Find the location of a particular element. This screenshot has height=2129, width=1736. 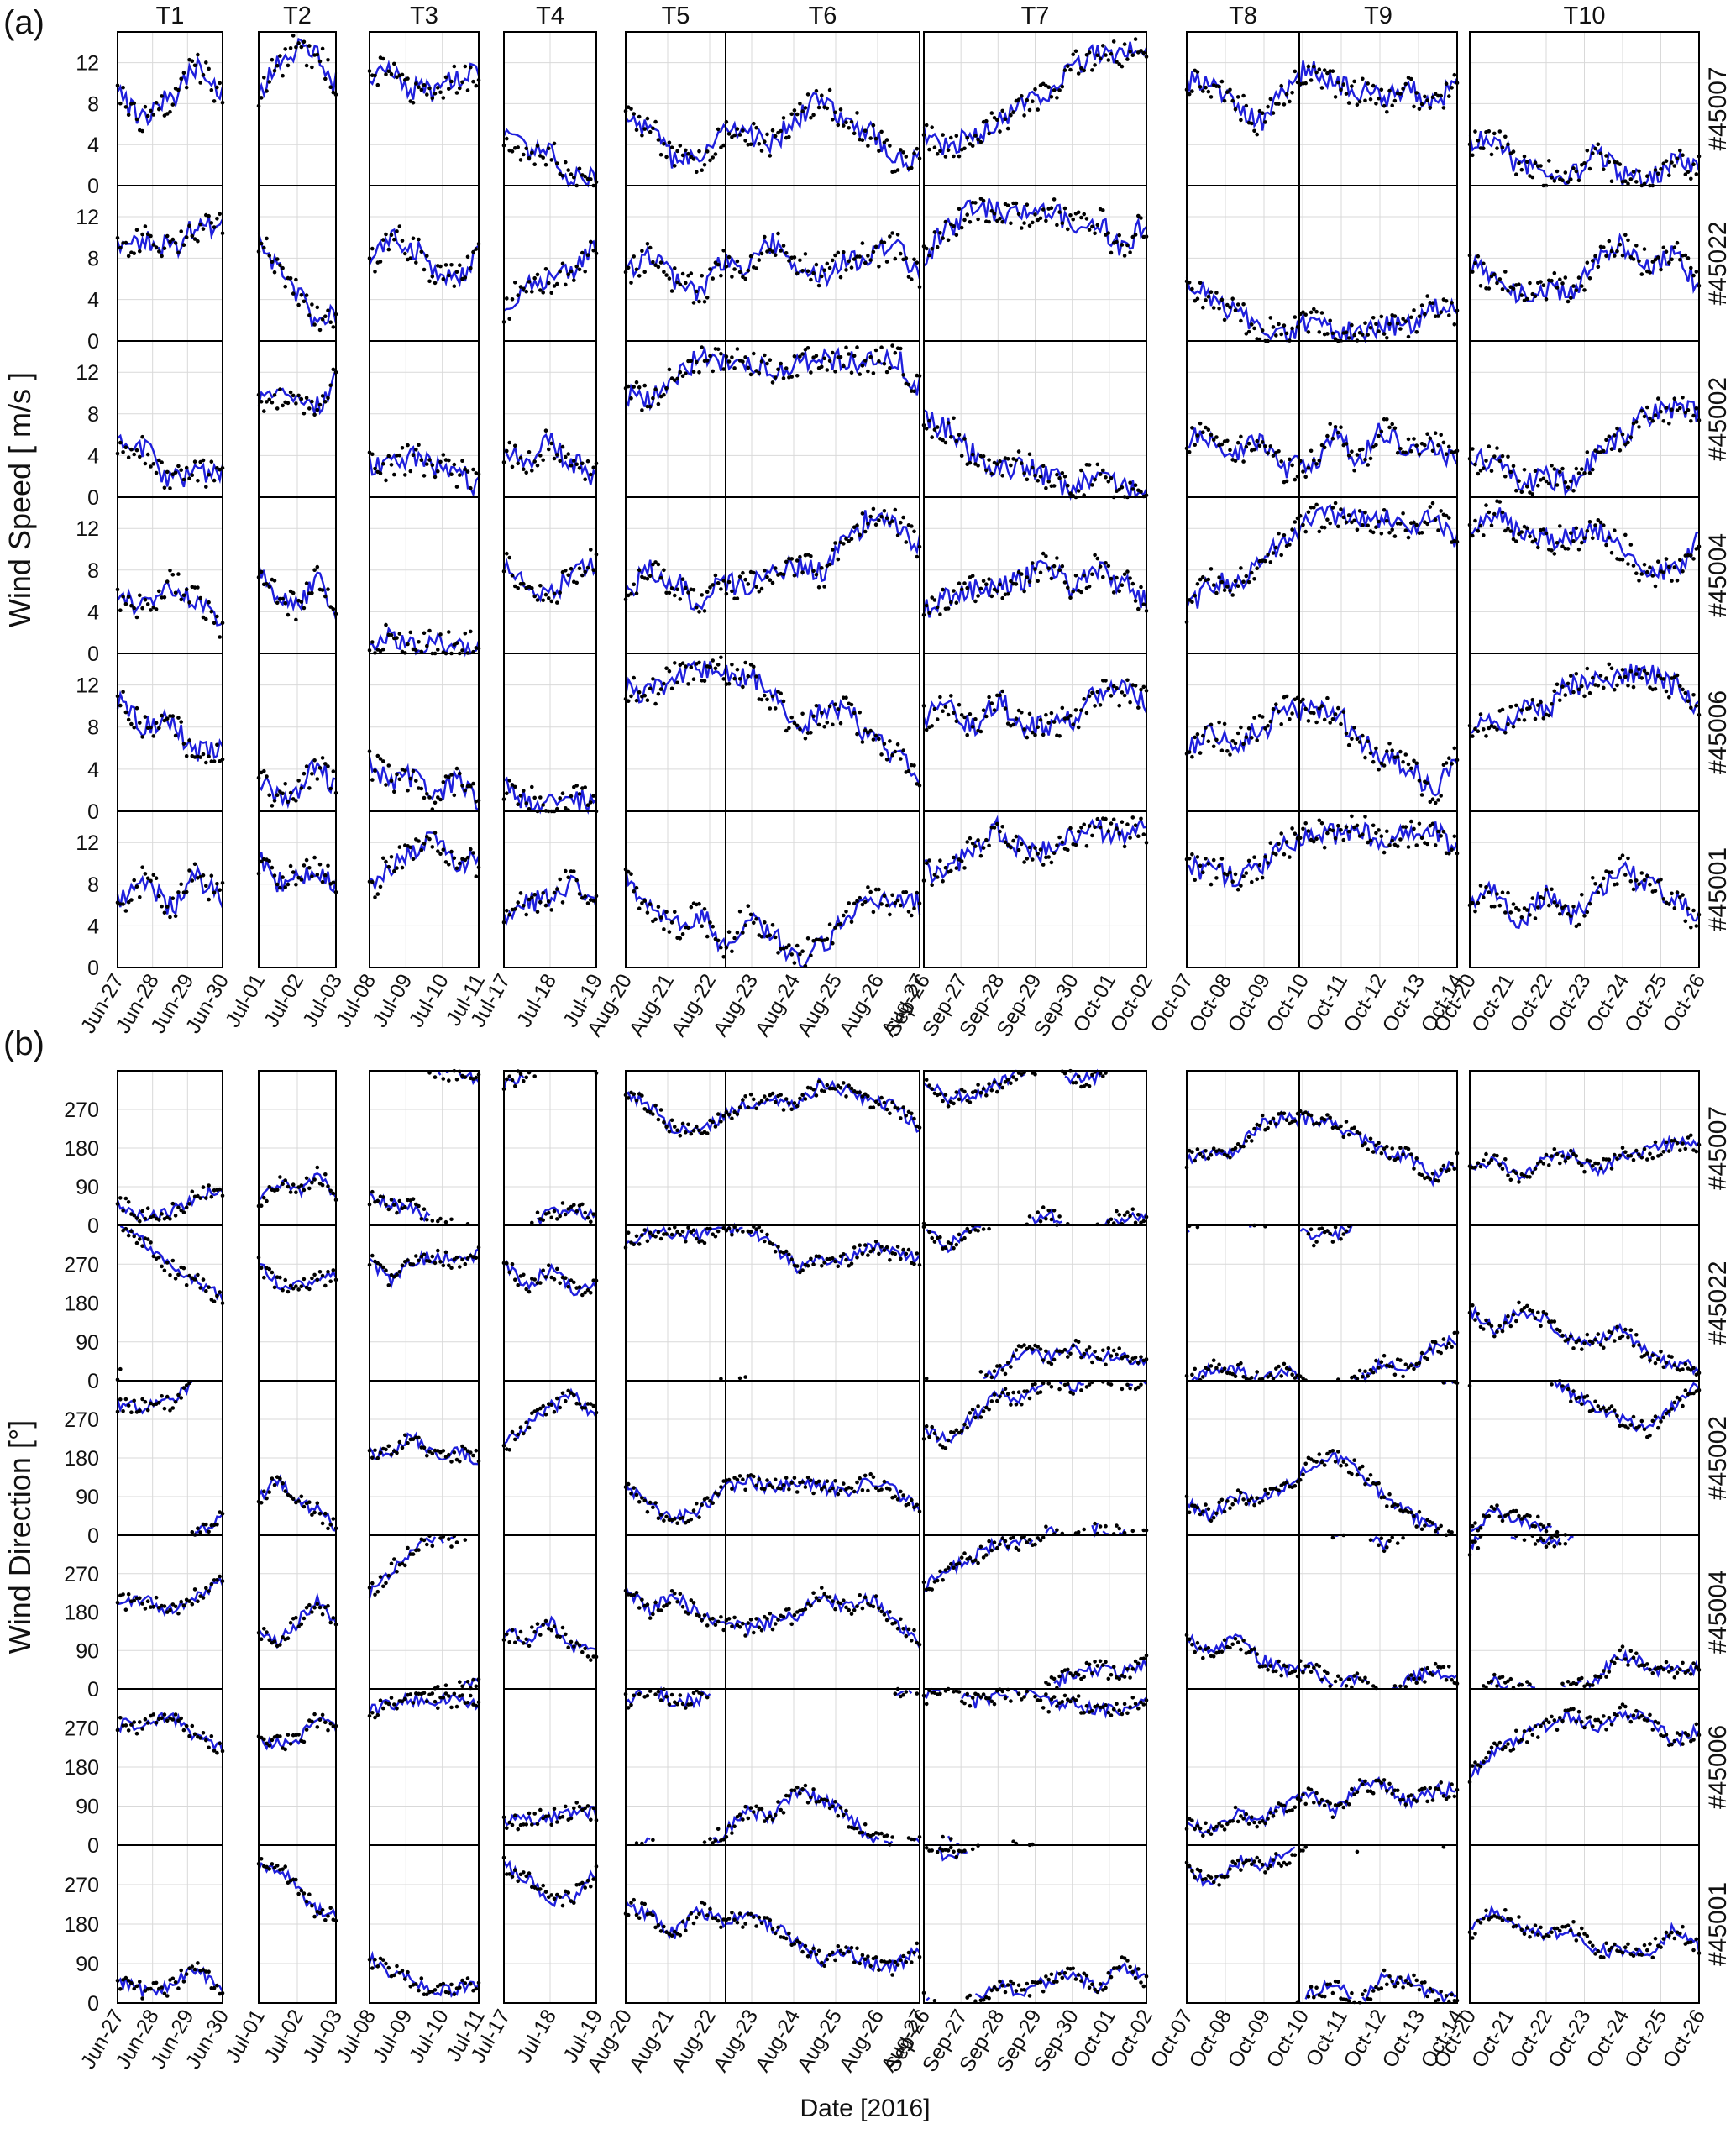

y-tick-label: 180 is located at coordinates (81, 1149).